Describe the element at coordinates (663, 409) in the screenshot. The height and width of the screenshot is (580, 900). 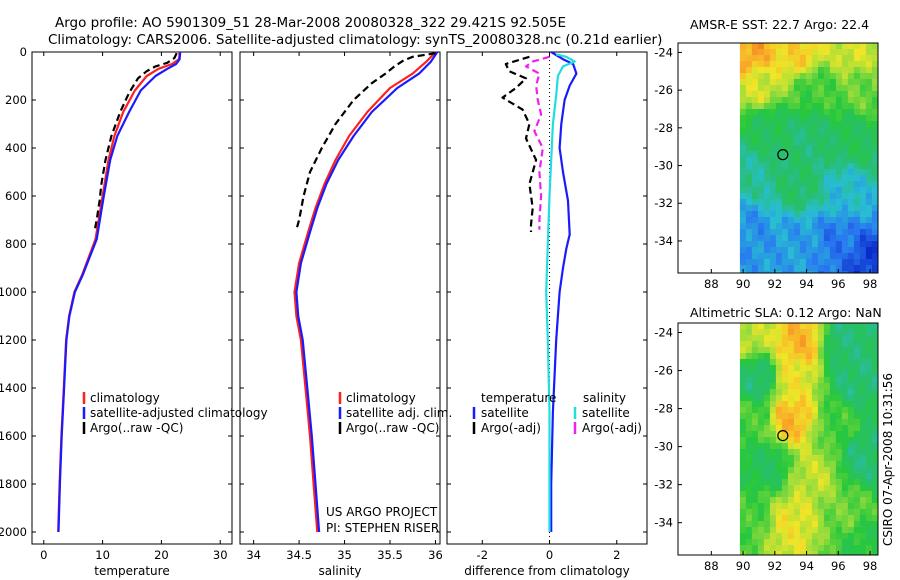
I see `map-y-tick-label: -28` at that location.